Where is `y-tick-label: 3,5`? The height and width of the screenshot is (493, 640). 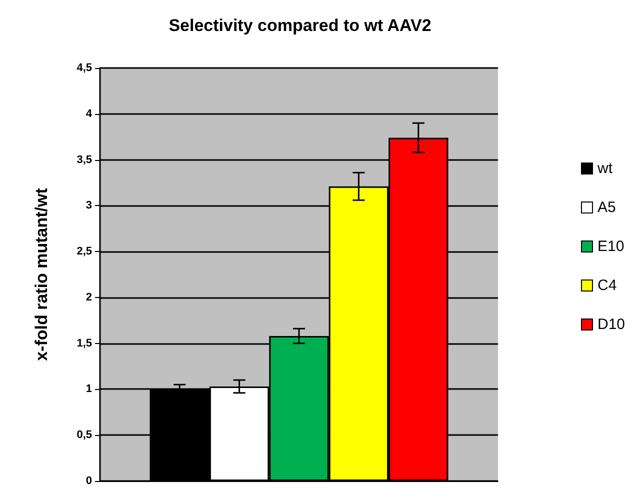 y-tick-label: 3,5 is located at coordinates (84, 160).